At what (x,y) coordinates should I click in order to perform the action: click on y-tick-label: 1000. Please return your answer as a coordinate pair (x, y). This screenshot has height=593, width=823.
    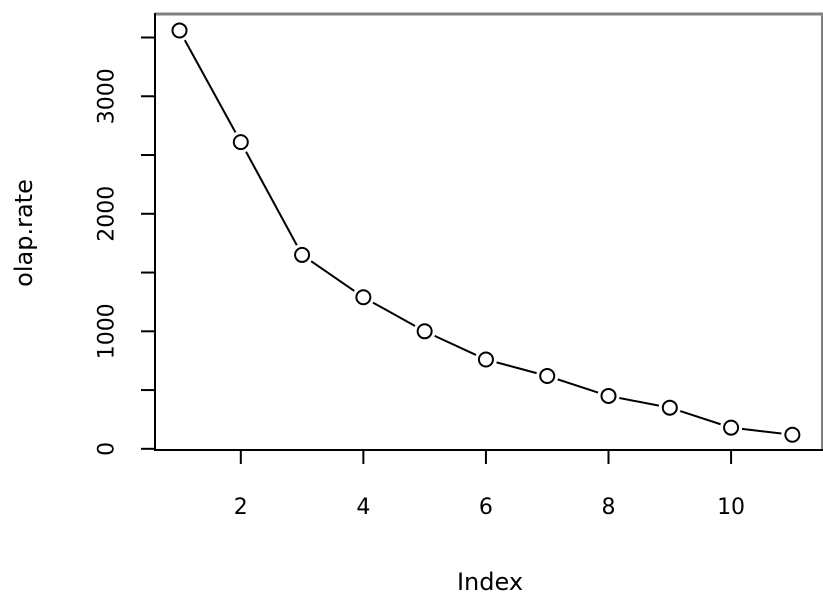
    Looking at the image, I should click on (107, 331).